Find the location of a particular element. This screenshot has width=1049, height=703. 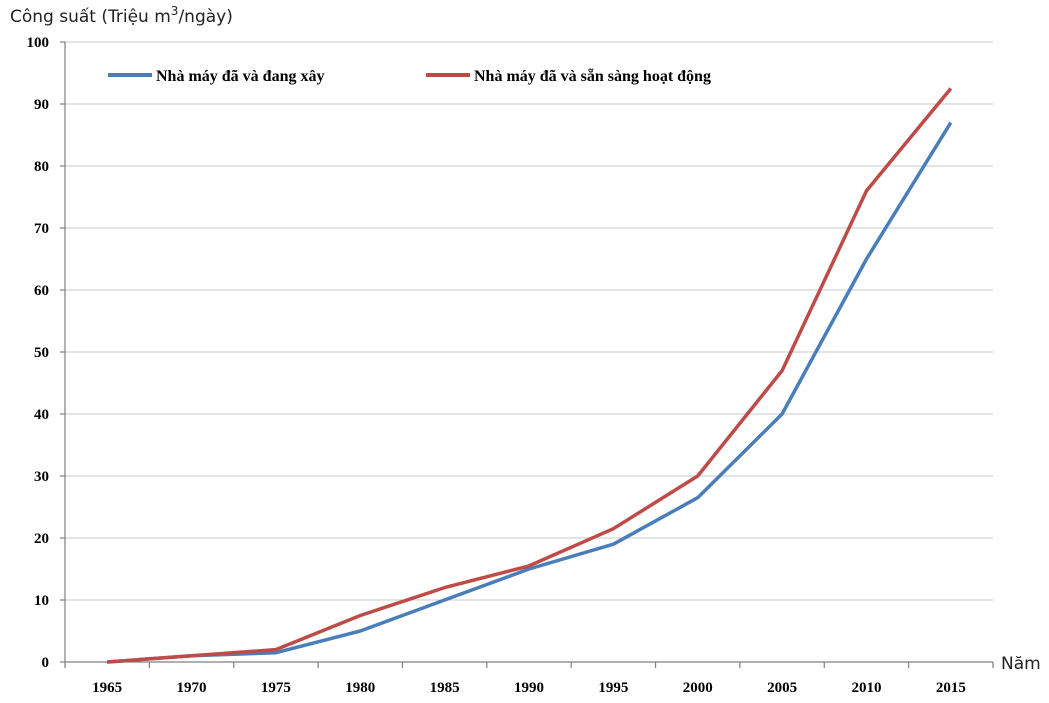

y-axis-ticks: 0 10 20 30 40 50 60 70 80 90 100 is located at coordinates (46, 353).